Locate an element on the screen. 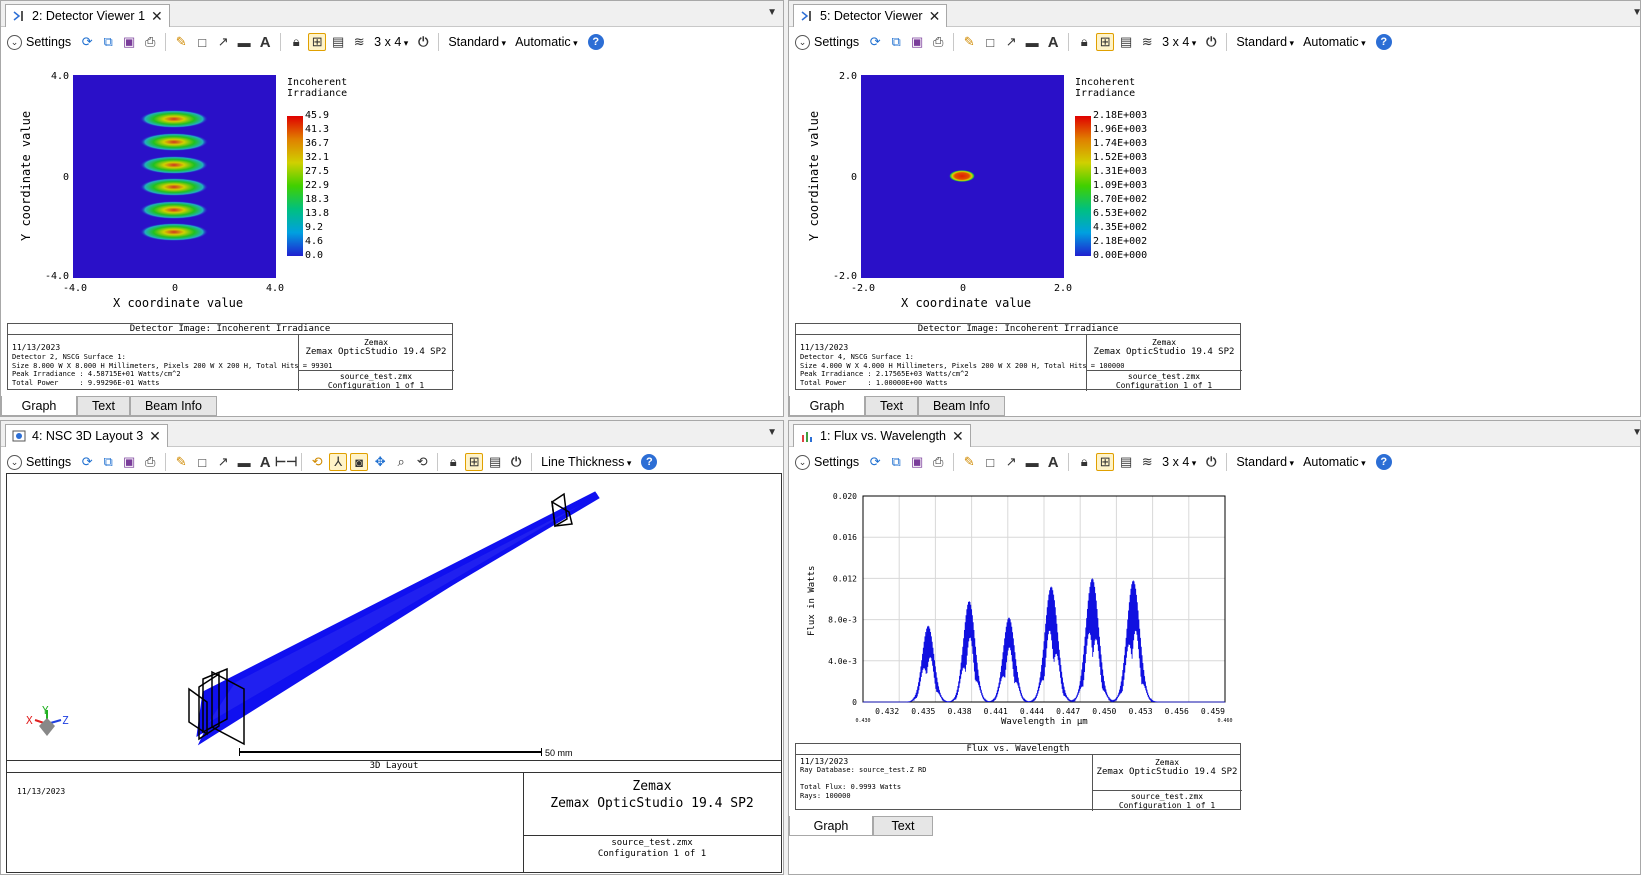 The image size is (1641, 875). camera-icon: ◙ is located at coordinates (359, 462).